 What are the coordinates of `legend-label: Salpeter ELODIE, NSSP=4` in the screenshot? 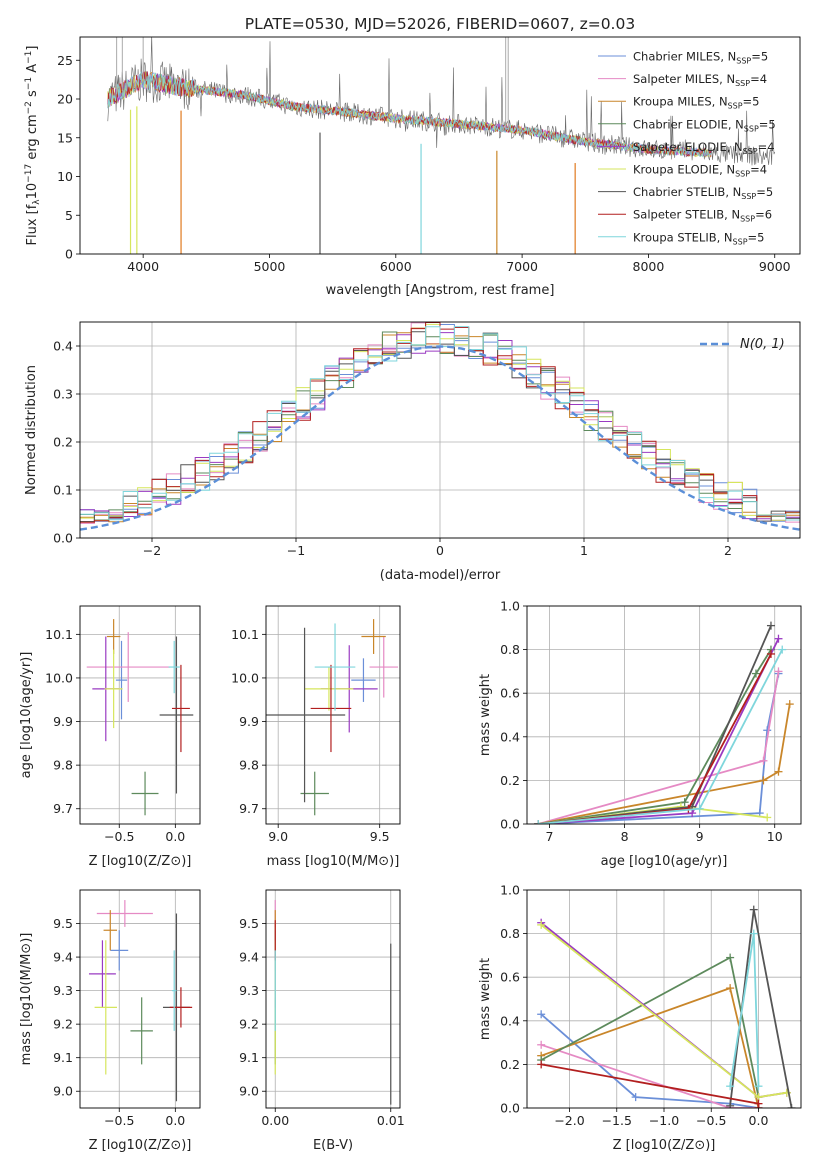 It's located at (704, 148).